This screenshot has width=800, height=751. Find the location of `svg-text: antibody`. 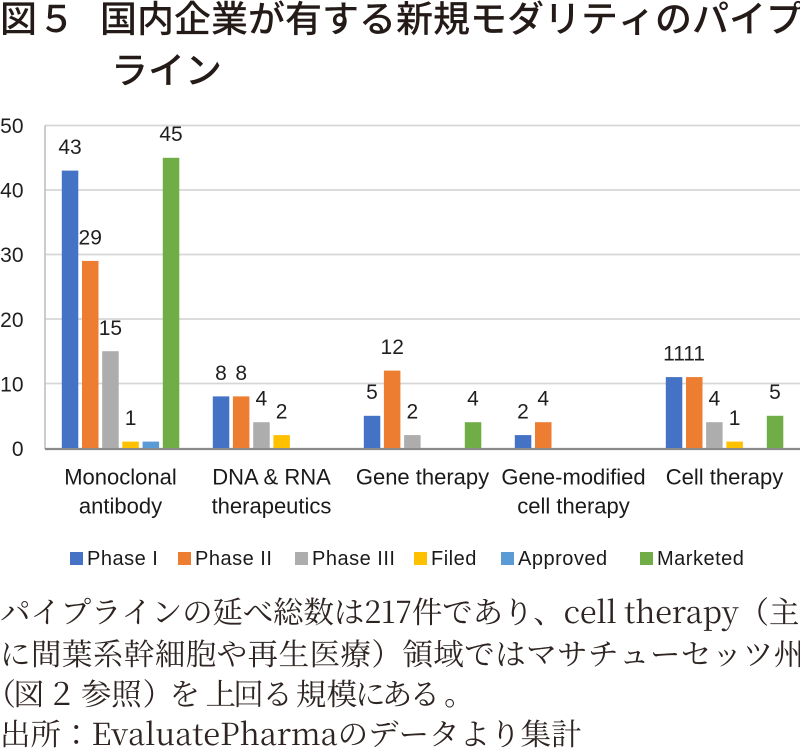

svg-text: antibody is located at coordinates (120, 506).